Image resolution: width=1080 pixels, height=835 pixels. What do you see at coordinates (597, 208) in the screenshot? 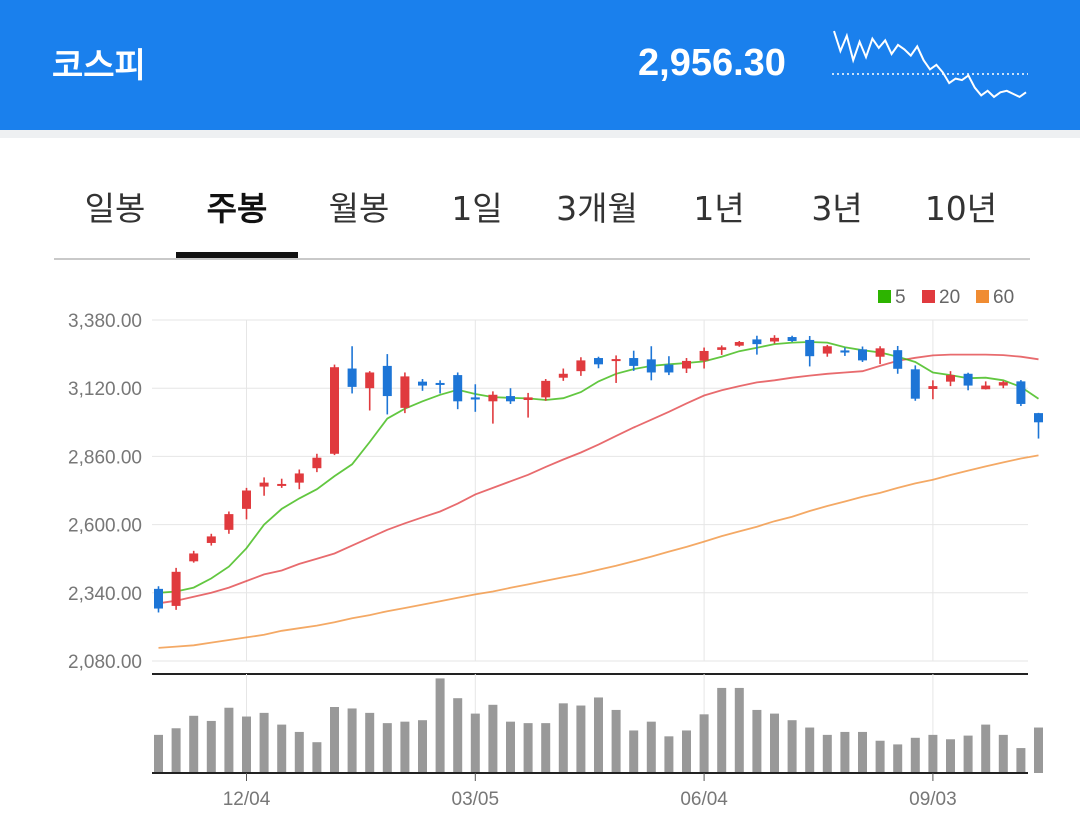
I see `tab-4: 3개월` at bounding box center [597, 208].